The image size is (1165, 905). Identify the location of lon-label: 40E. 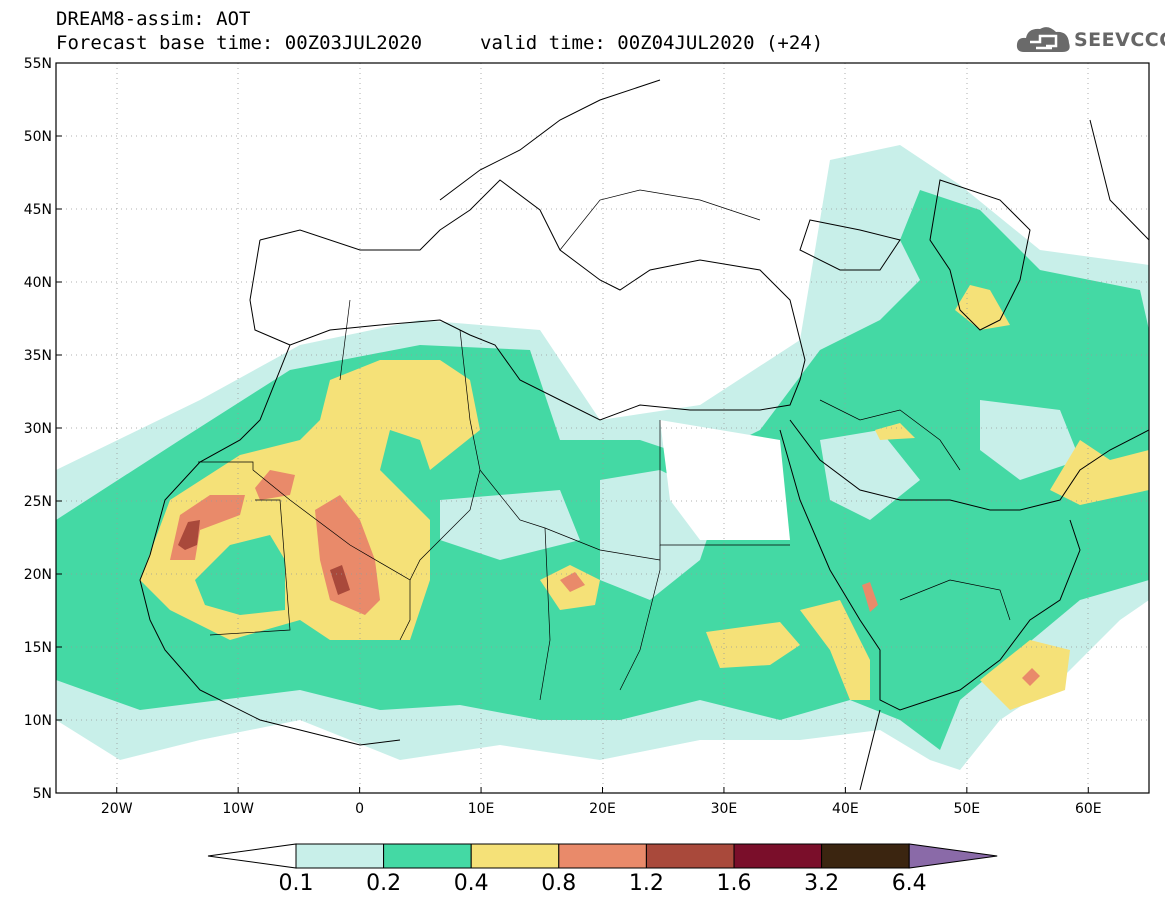
(845, 809).